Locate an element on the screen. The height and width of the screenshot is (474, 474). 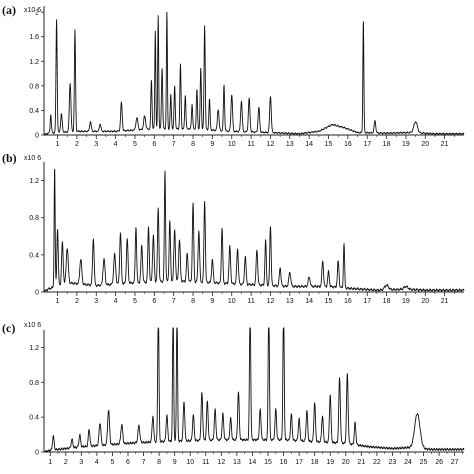
x-tick-label-b: 1 is located at coordinates (58, 301).